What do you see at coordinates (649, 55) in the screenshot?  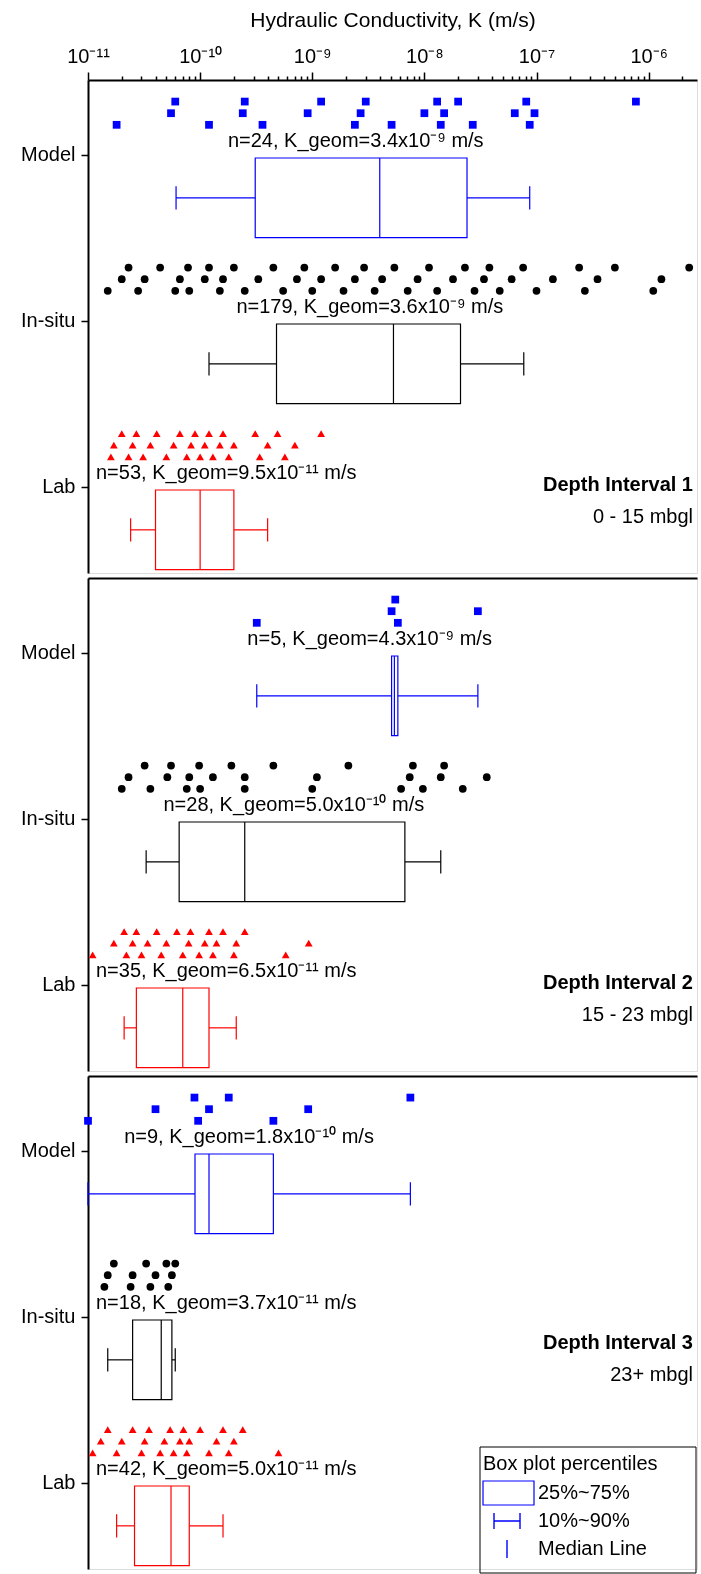 I see `x-tick-label: 10⁻⁶` at bounding box center [649, 55].